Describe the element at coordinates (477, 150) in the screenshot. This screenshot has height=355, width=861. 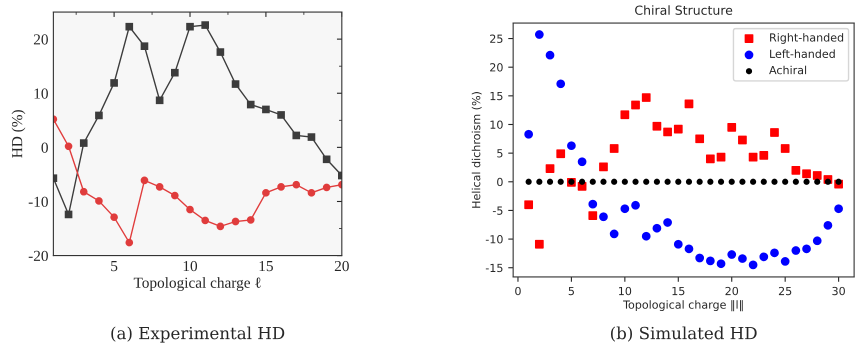
I see `y-axis-title: Helical dichroism (%)` at that location.